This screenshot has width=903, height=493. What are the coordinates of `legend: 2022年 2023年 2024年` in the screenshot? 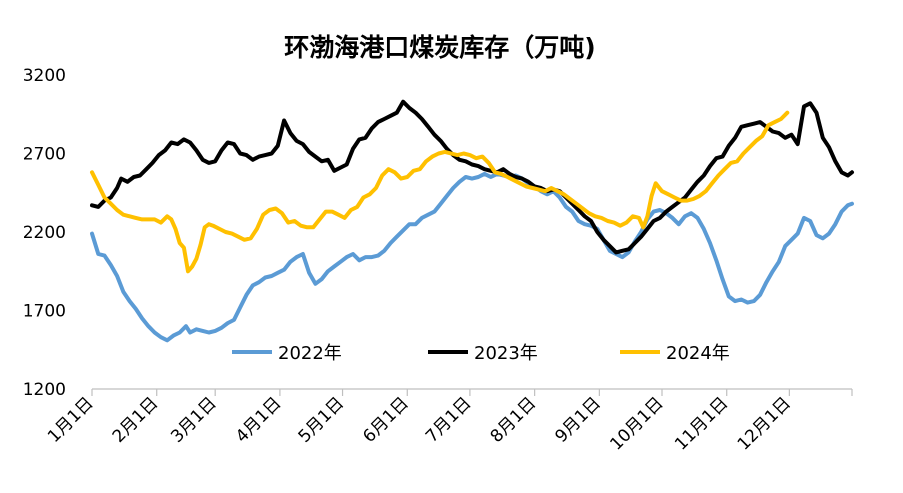 It's located at (481, 353).